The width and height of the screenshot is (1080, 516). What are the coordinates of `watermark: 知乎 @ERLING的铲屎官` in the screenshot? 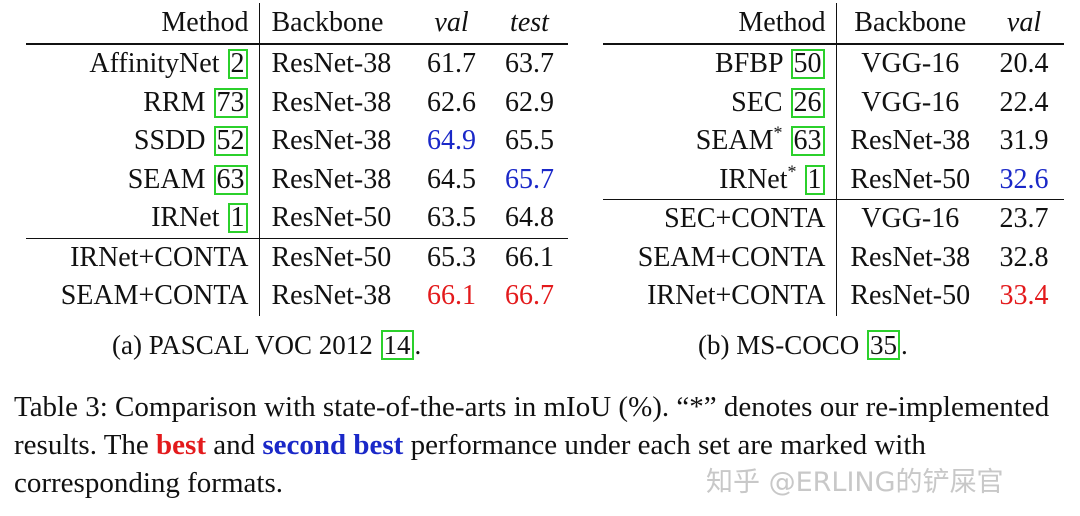 It's located at (855, 482).